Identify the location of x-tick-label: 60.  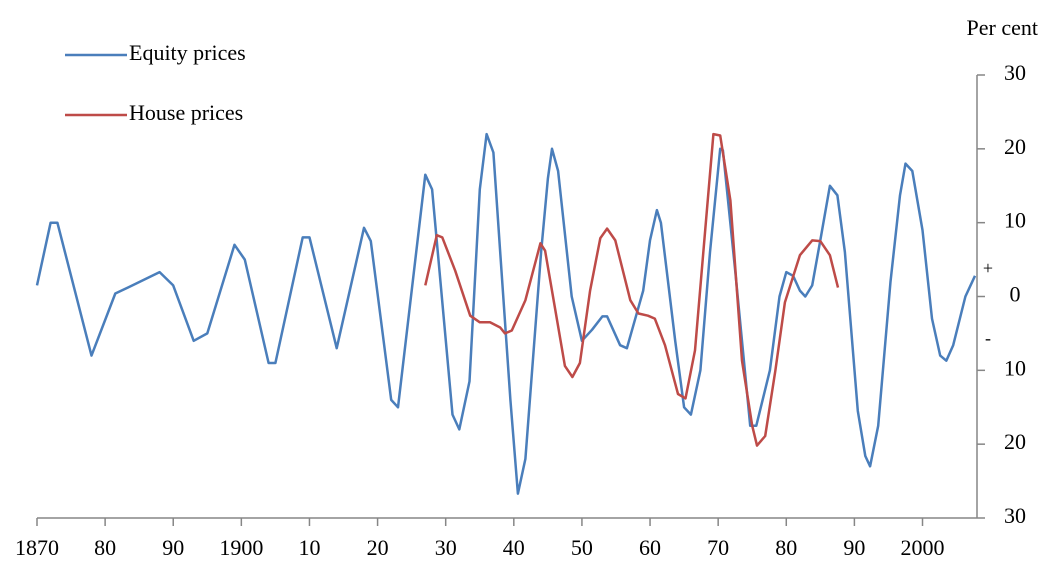
(650, 547).